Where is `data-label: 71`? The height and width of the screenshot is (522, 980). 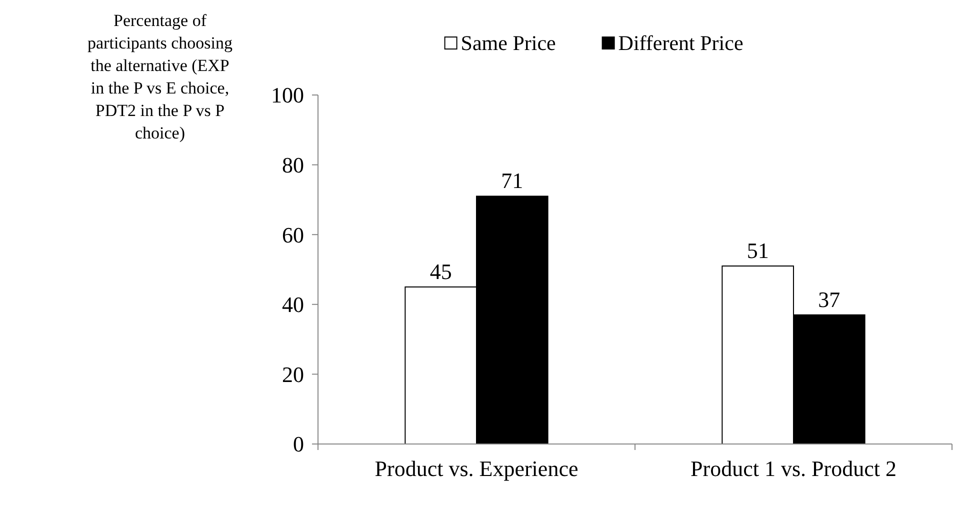 data-label: 71 is located at coordinates (512, 181).